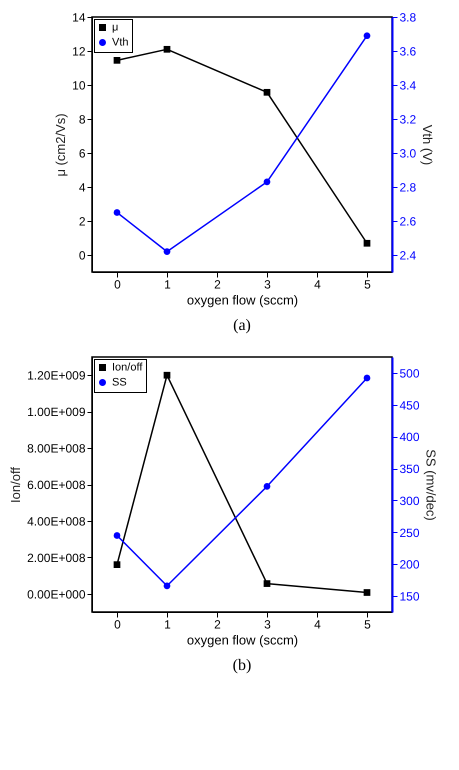 Image resolution: width=459 pixels, height=770 pixels. I want to click on y2-tick-label: 300, so click(410, 501).